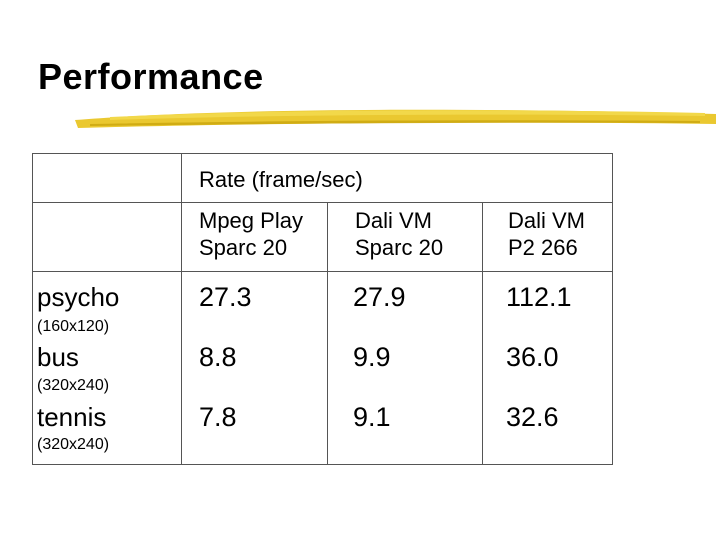 This screenshot has width=720, height=540. Describe the element at coordinates (78, 297) in the screenshot. I see `row-label: psycho` at that location.